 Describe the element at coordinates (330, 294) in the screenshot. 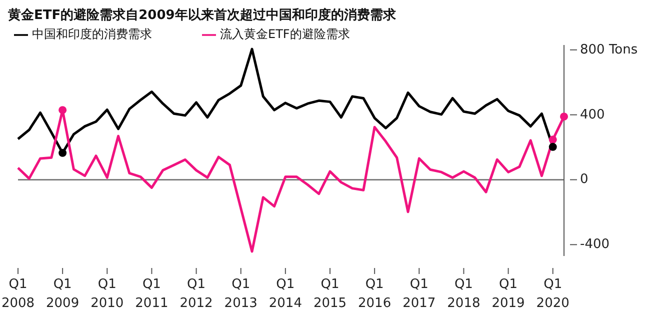

I see `x-tick-label: Q1 2015` at that location.